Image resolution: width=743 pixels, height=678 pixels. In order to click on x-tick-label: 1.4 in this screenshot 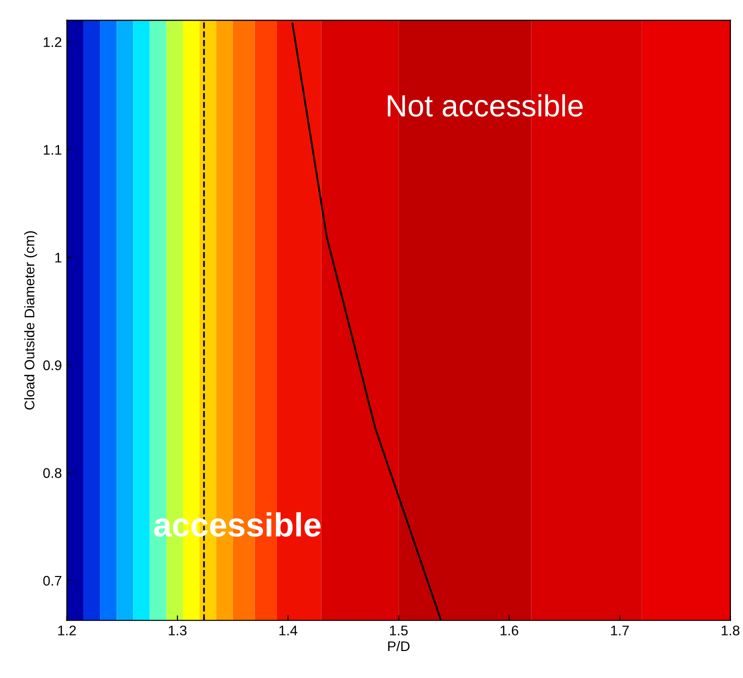, I will do `click(288, 631)`.